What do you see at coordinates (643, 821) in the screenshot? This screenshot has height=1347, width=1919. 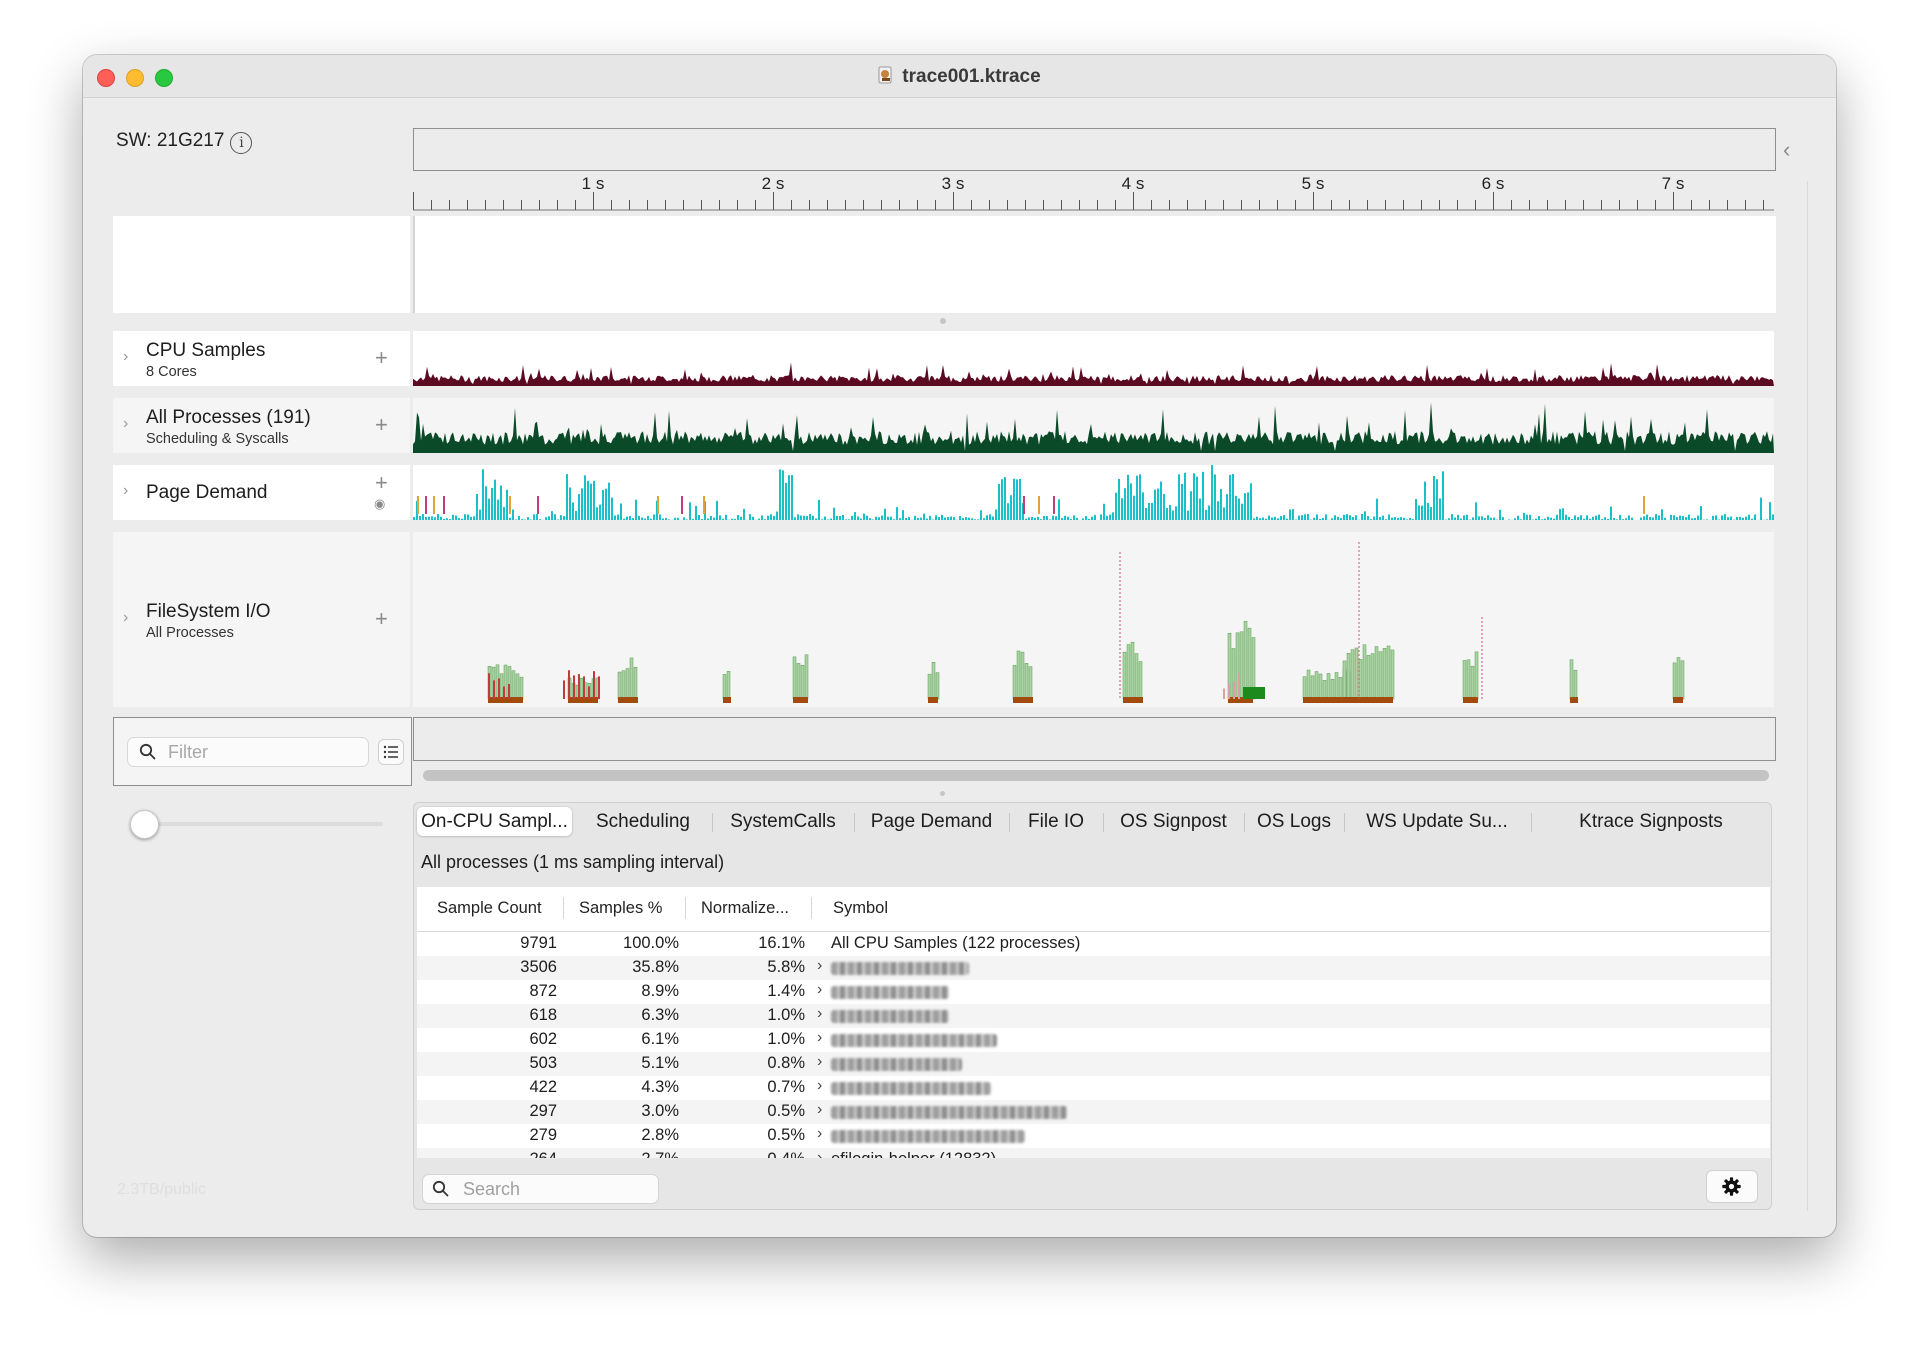 I see `tab-scheduling: Scheduling` at bounding box center [643, 821].